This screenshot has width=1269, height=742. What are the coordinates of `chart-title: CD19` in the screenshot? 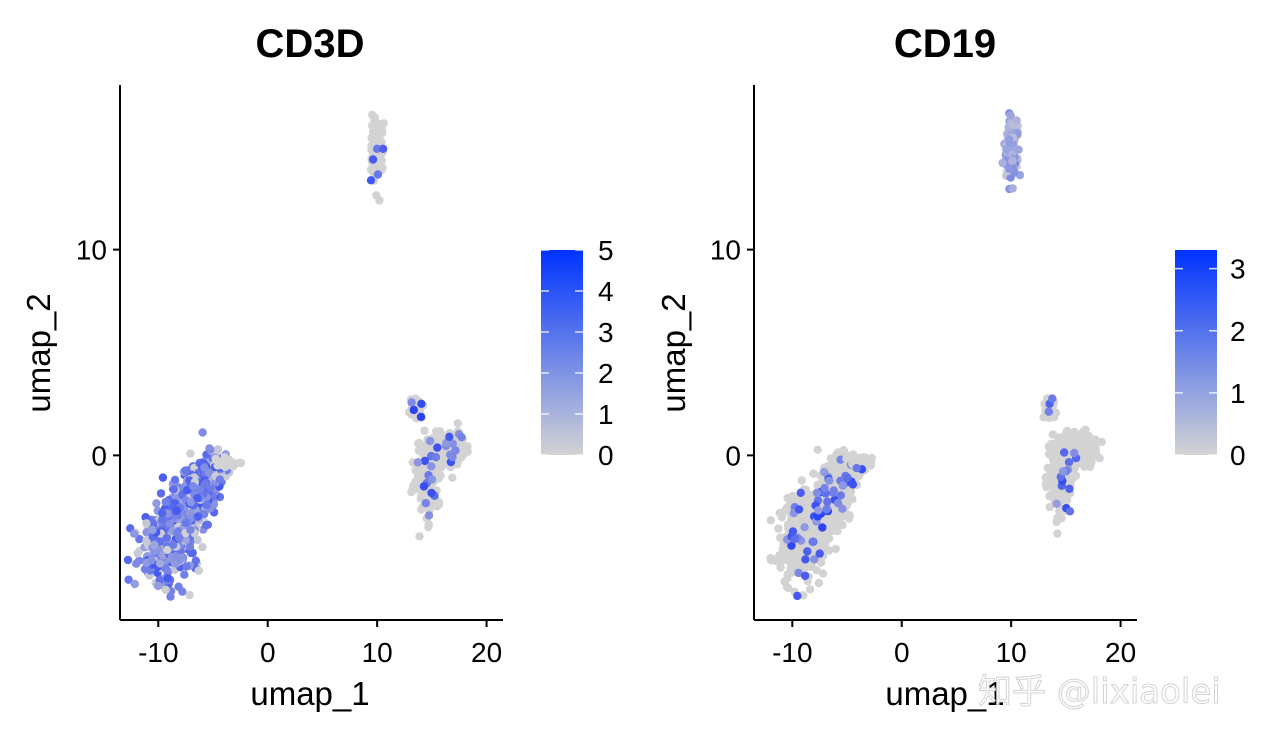 It's located at (945, 44).